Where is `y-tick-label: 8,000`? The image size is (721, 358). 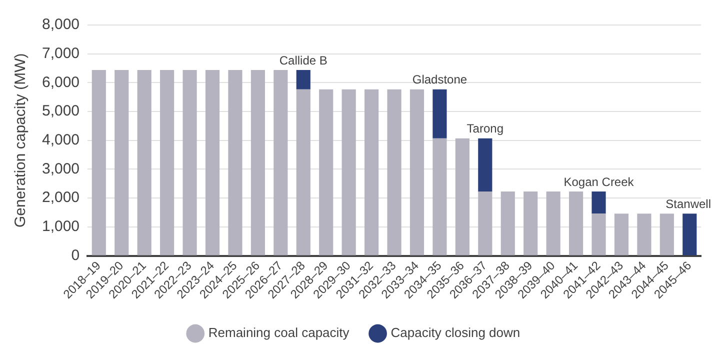
y-tick-label: 8,000 is located at coordinates (61, 25).